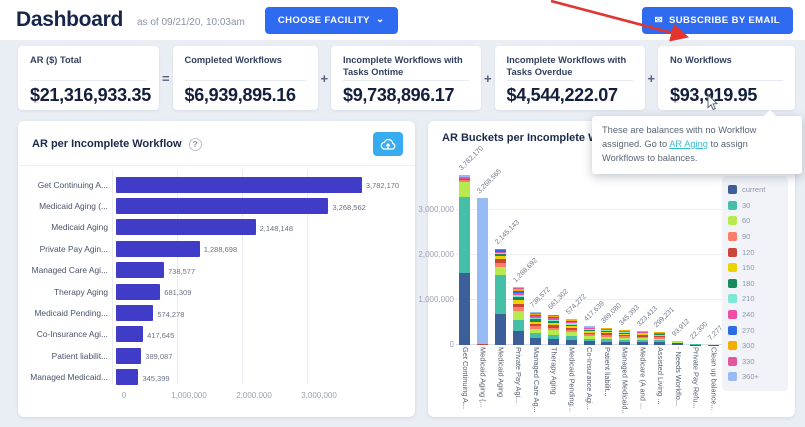 Image resolution: width=805 pixels, height=427 pixels. What do you see at coordinates (755, 362) in the screenshot?
I see `legend-item: 330` at bounding box center [755, 362].